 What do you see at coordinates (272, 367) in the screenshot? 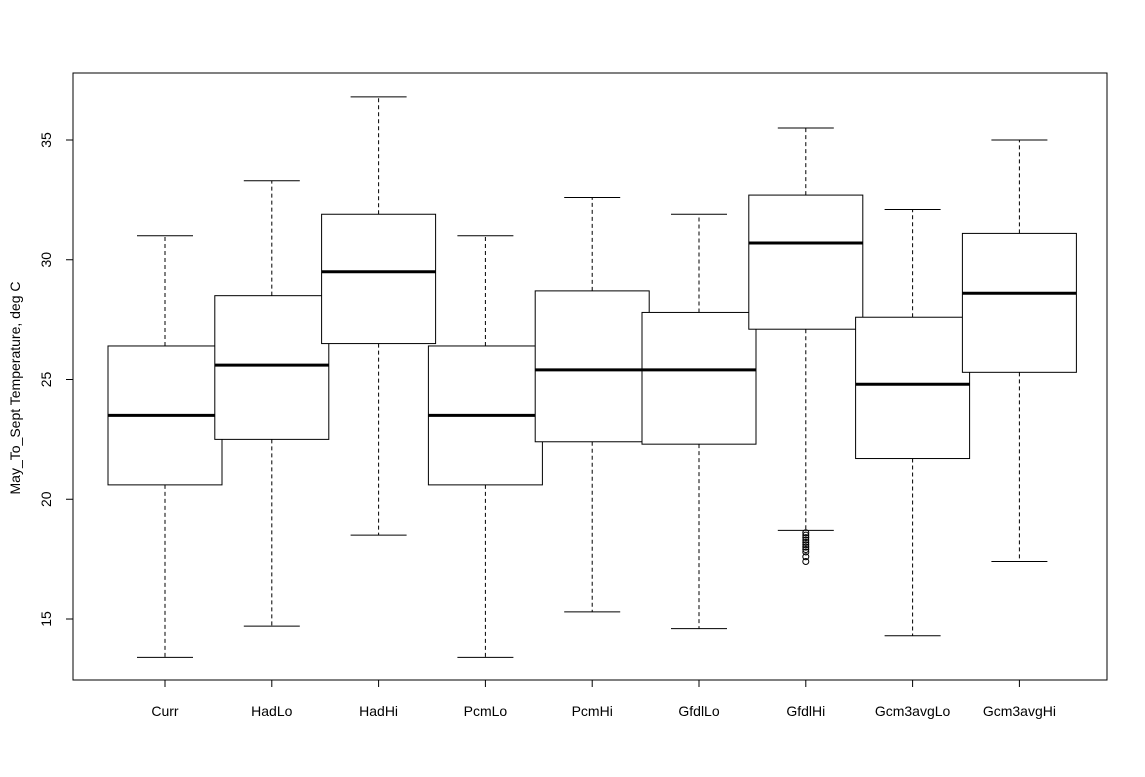
I see `box-HadLo` at bounding box center [272, 367].